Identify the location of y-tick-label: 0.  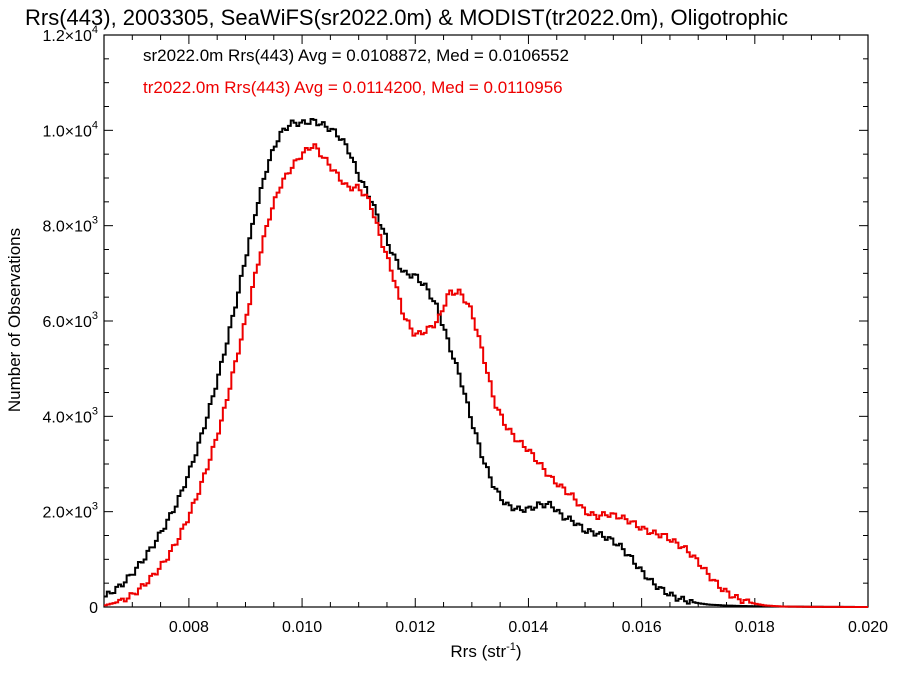
(93, 608).